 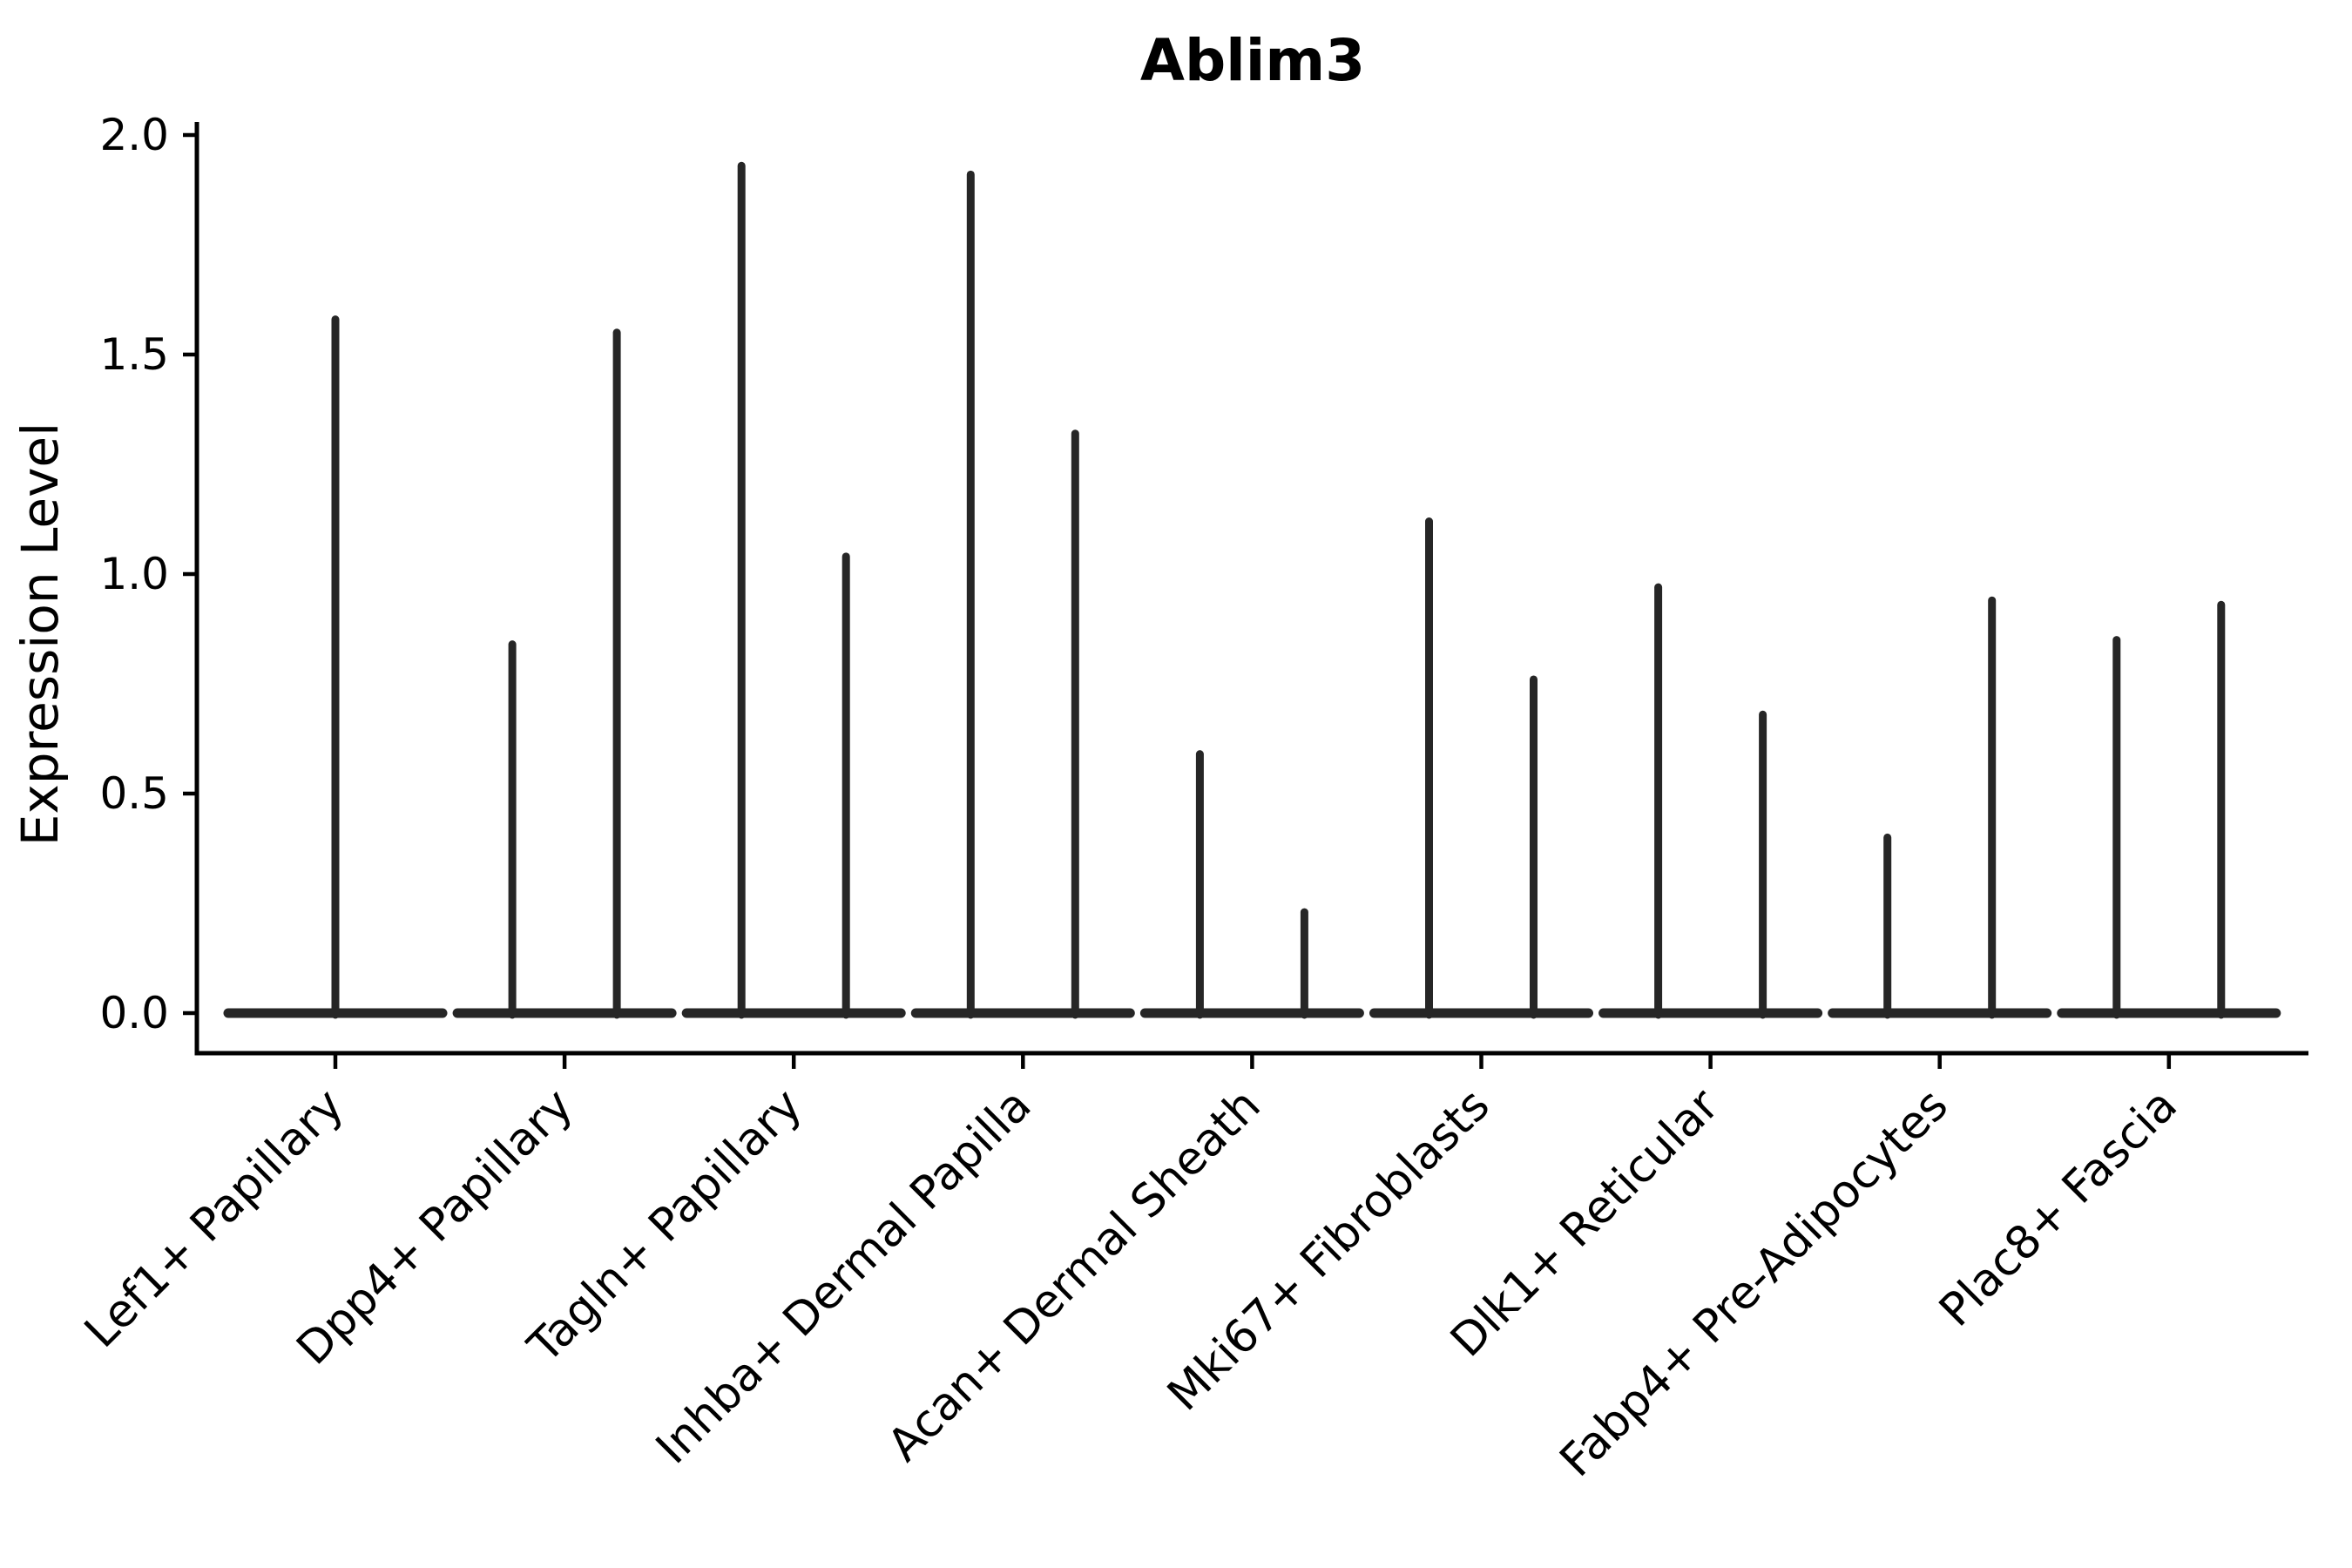 I want to click on x-category-label: Plac8+ Fascia, so click(x=2058, y=1208).